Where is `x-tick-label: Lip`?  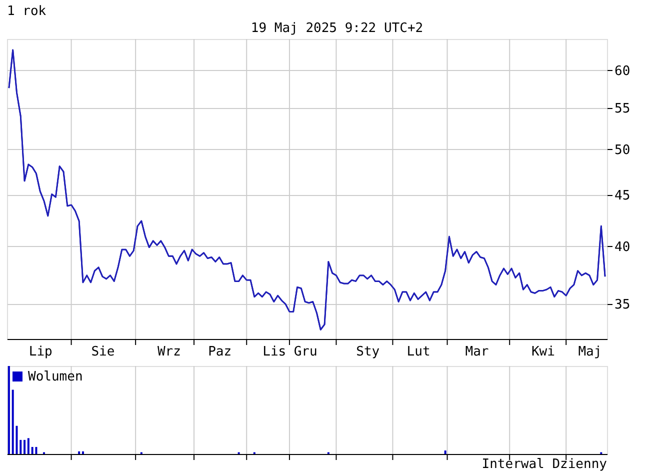 x-tick-label: Lip is located at coordinates (40, 352).